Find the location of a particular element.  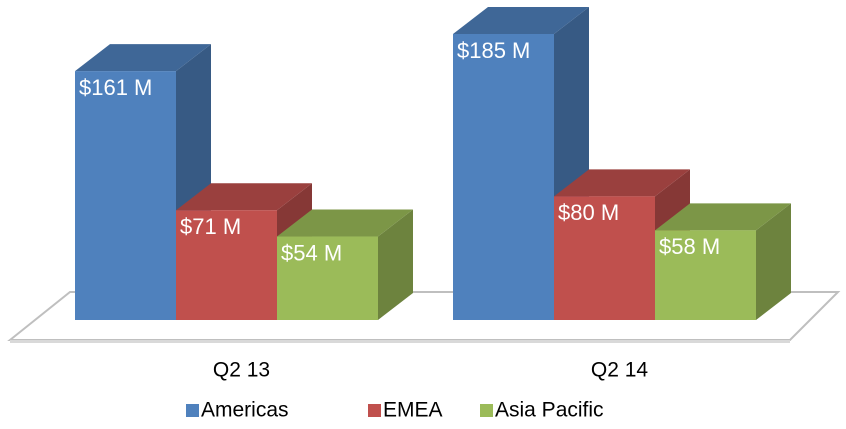

value-label: $161 M is located at coordinates (115, 87).